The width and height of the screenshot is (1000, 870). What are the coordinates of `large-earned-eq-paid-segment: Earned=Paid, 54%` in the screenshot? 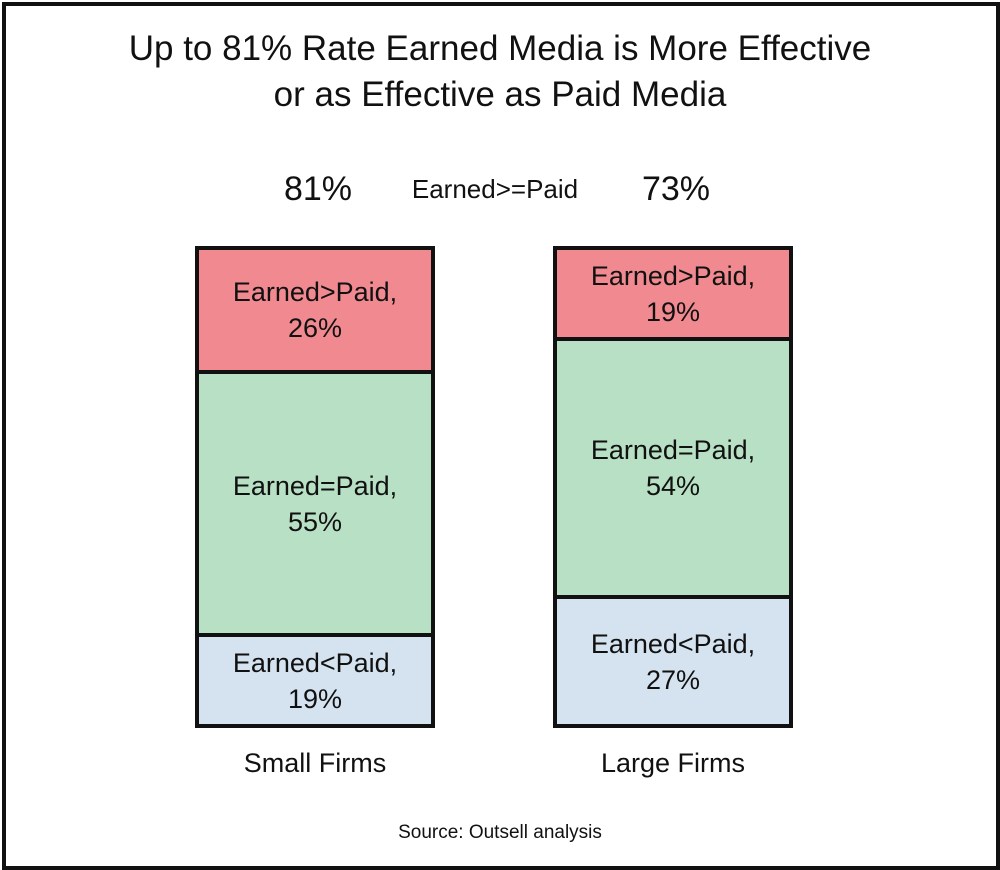 It's located at (673, 468).